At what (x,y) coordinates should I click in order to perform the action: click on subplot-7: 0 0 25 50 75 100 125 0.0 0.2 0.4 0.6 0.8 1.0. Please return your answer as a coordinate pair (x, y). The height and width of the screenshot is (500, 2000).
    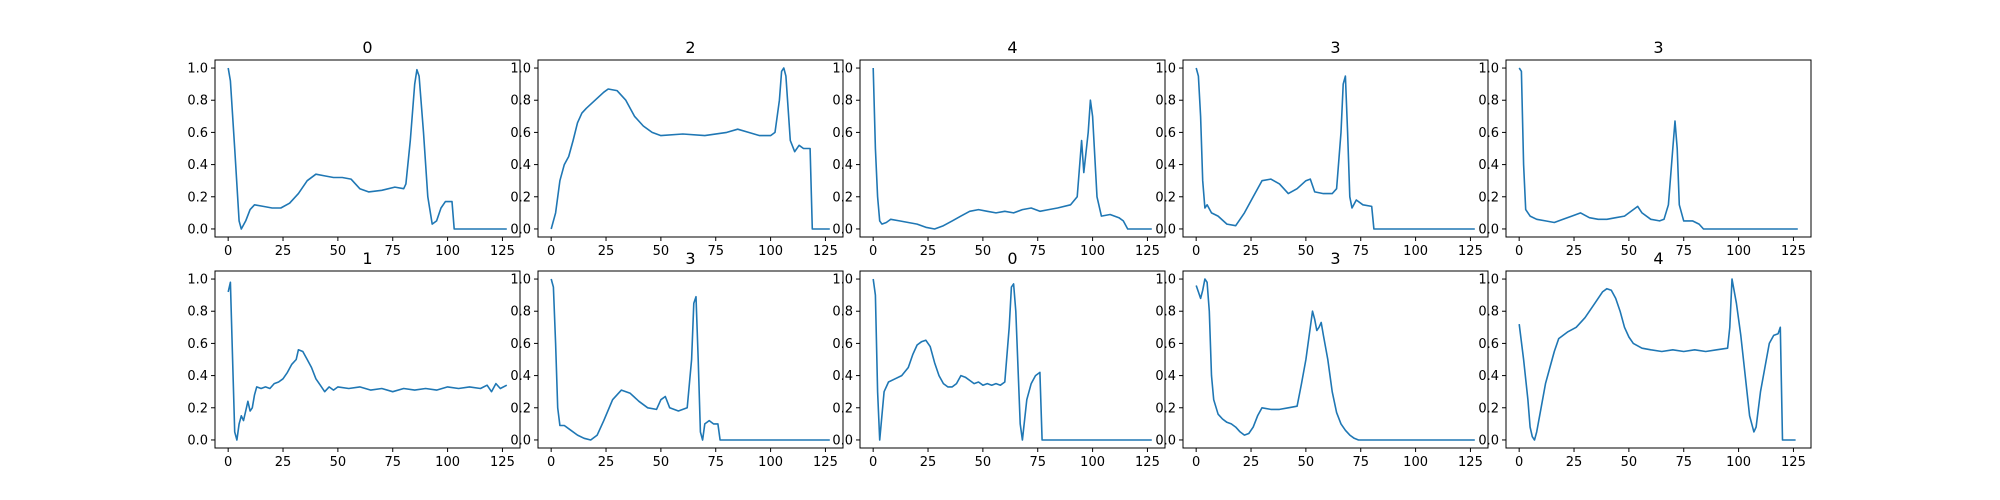
    Looking at the image, I should click on (999, 359).